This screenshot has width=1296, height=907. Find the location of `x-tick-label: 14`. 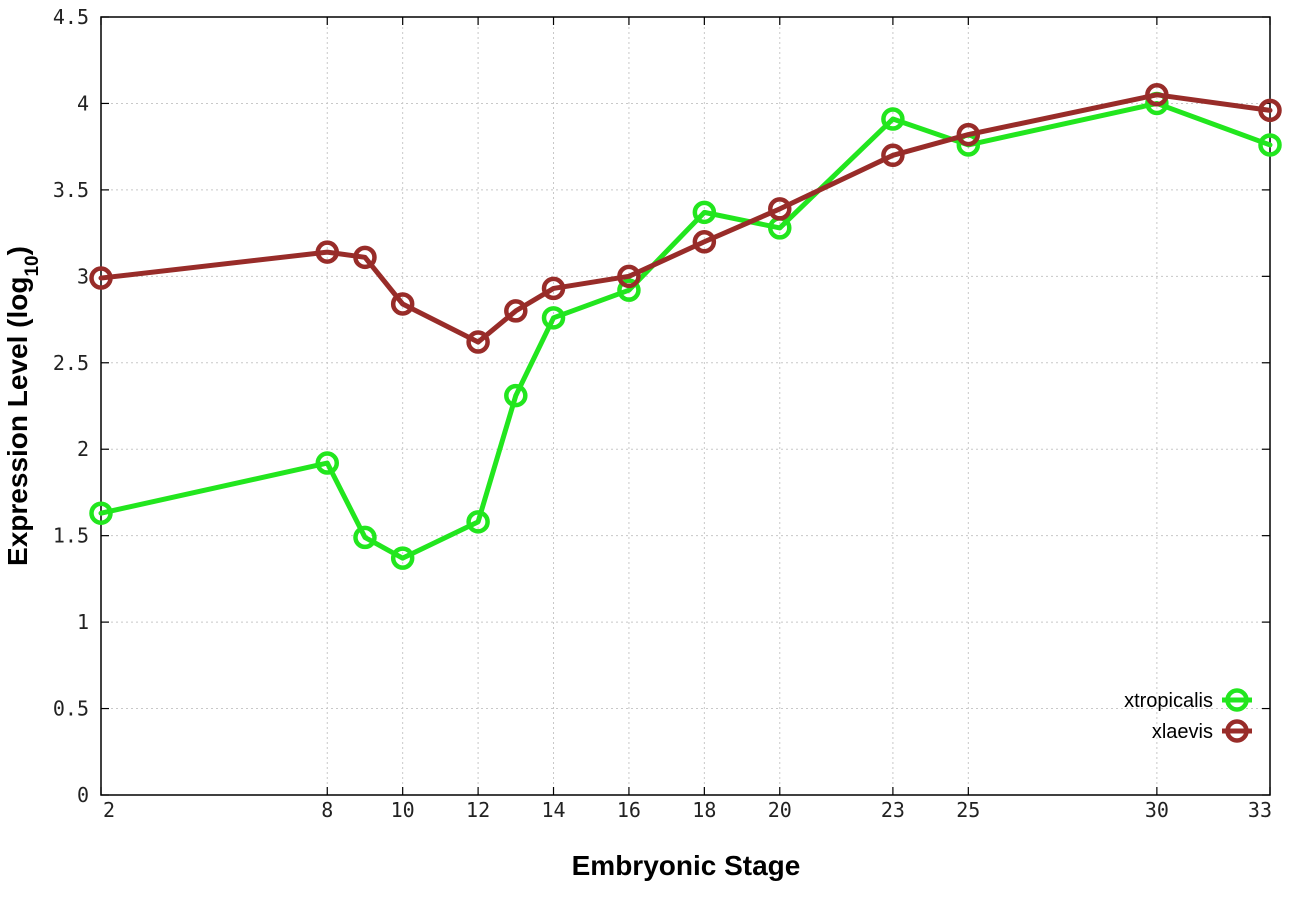

x-tick-label: 14 is located at coordinates (553, 810).